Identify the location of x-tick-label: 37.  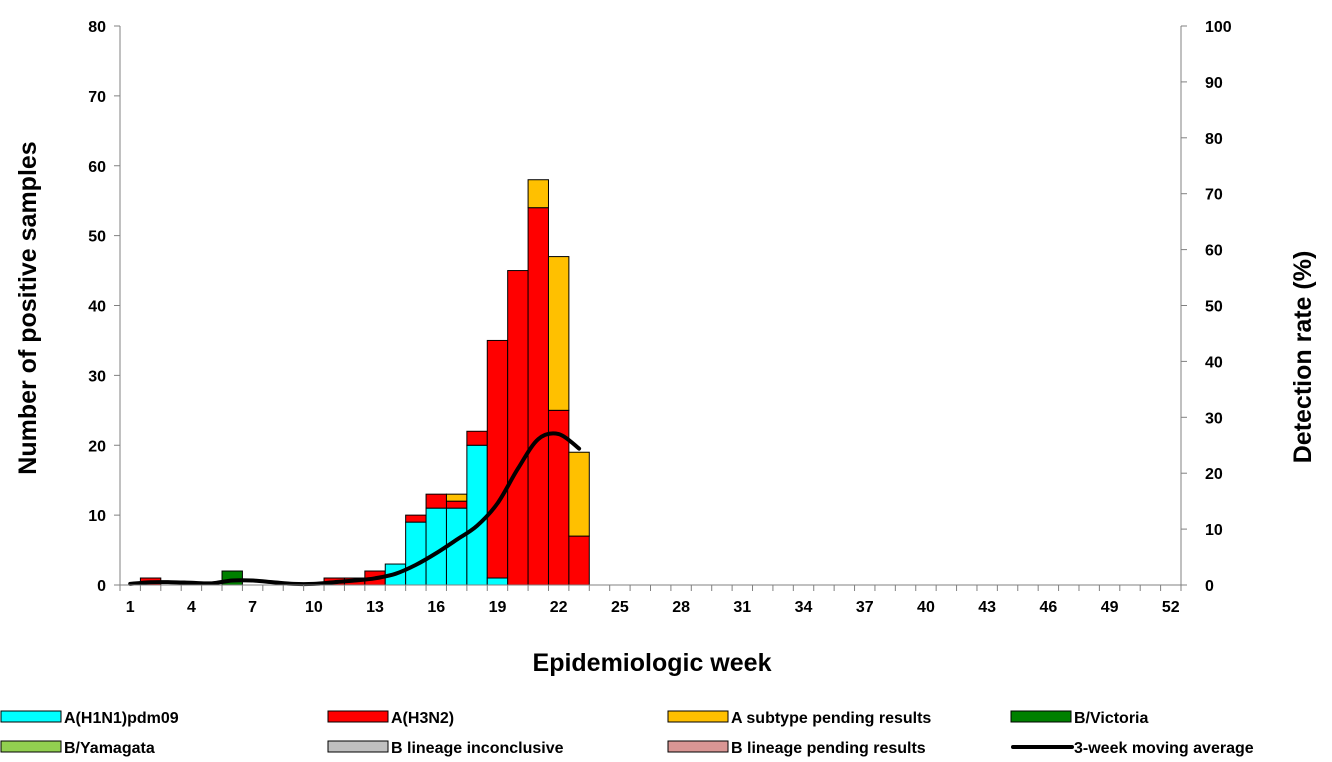
(865, 607).